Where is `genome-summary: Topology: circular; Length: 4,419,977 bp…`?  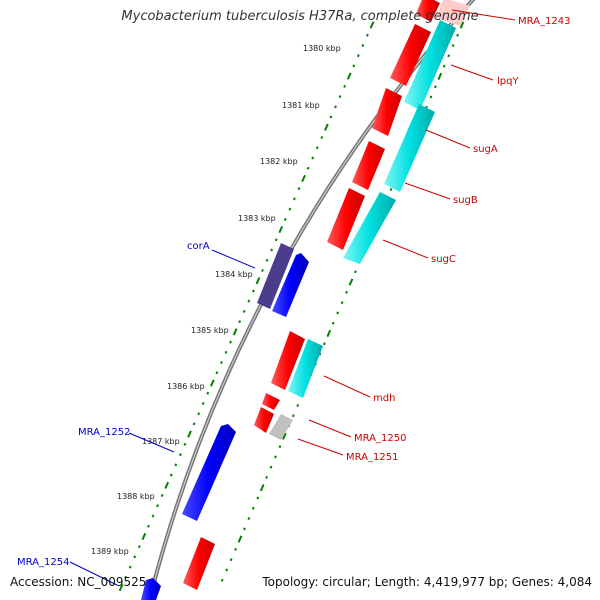
genome-summary: Topology: circular; Length: 4,419,977 bp… is located at coordinates (427, 582).